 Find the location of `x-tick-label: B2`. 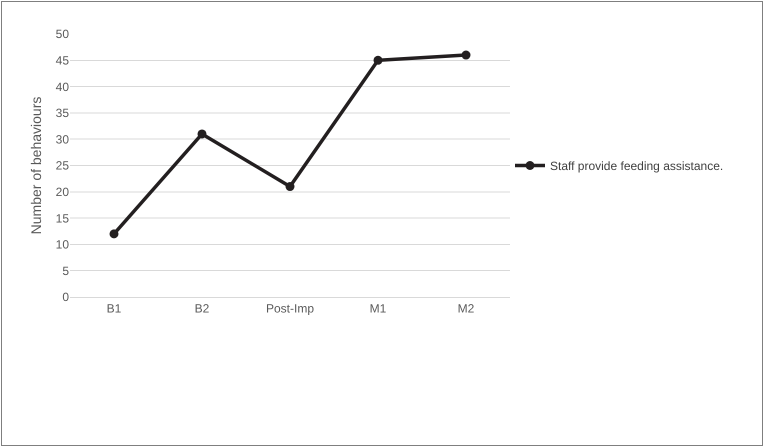

x-tick-label: B2 is located at coordinates (202, 308).